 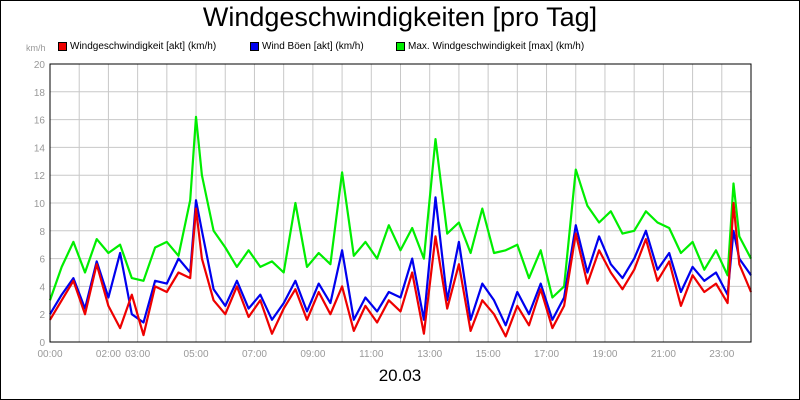 What do you see at coordinates (371, 354) in the screenshot?
I see `x-tick-label: 11:00` at bounding box center [371, 354].